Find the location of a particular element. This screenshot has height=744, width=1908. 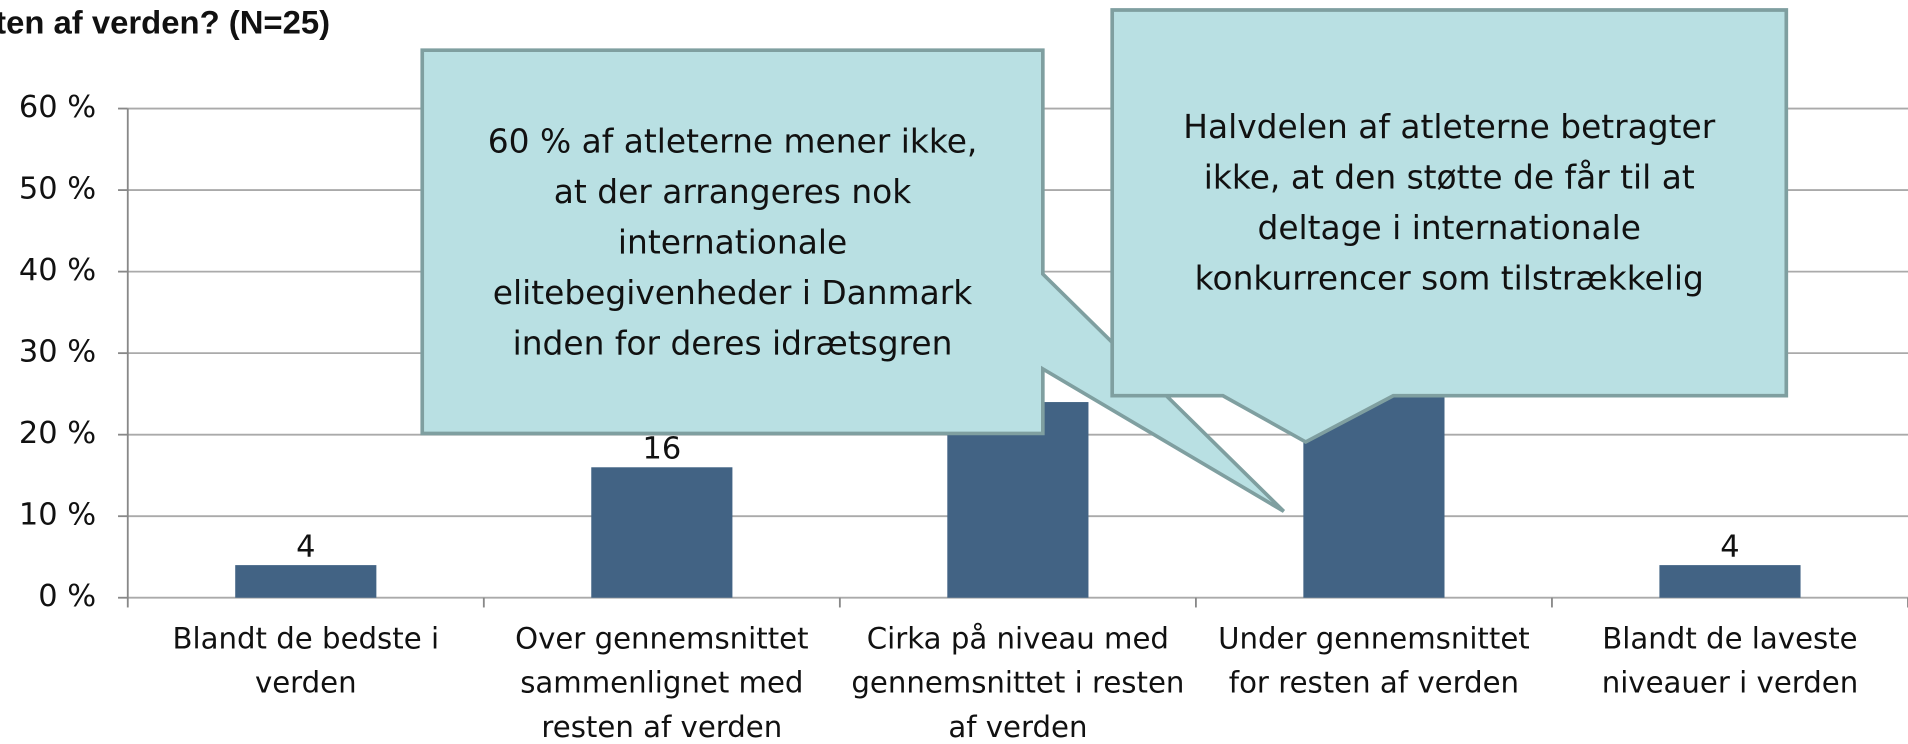

callout-line: elitebegivenheder i Danmark is located at coordinates (733, 293).